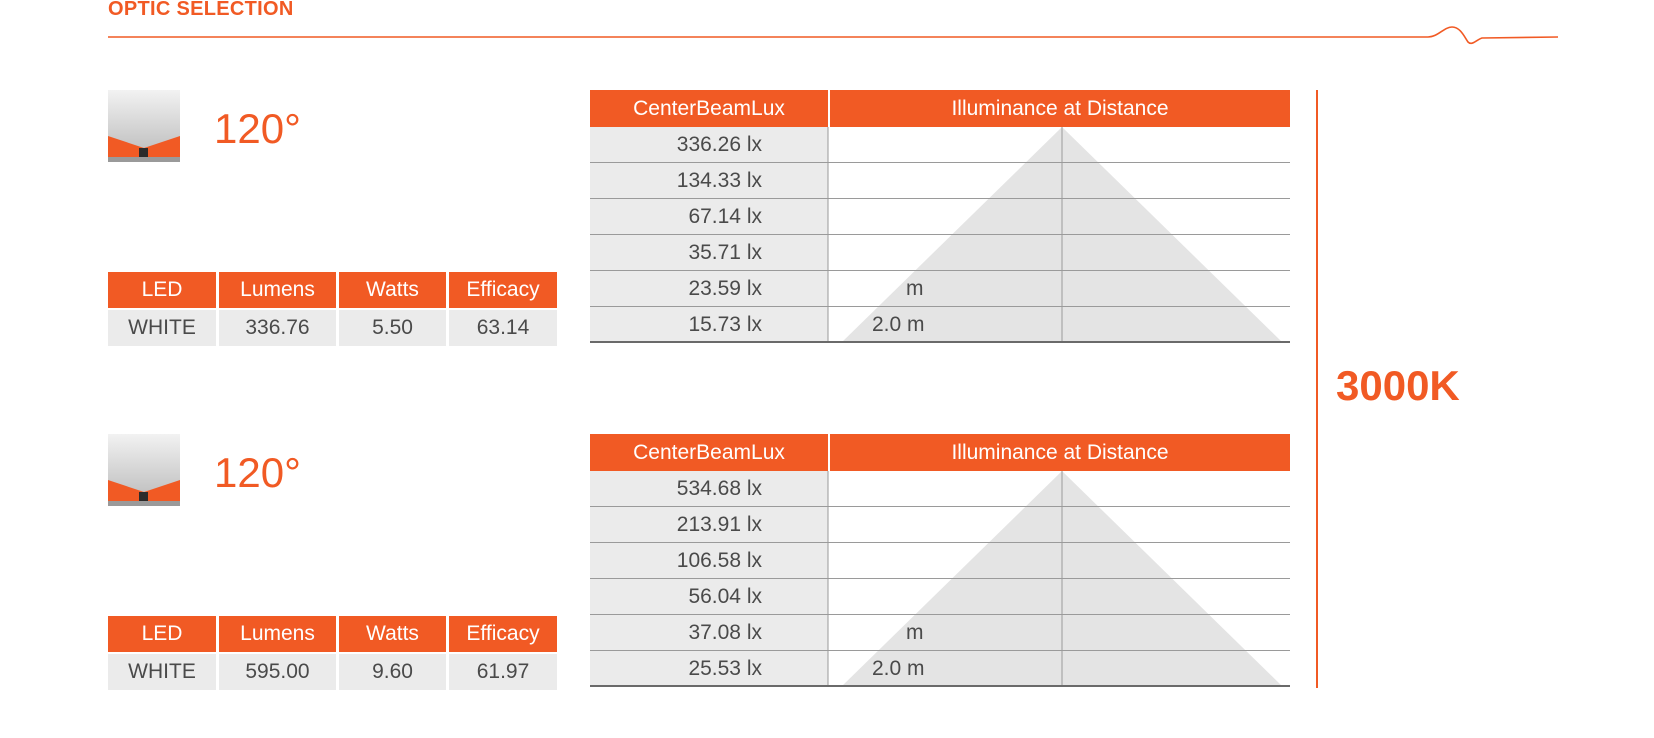  Describe the element at coordinates (719, 560) in the screenshot. I see `lux-value: 106.58 lx` at that location.